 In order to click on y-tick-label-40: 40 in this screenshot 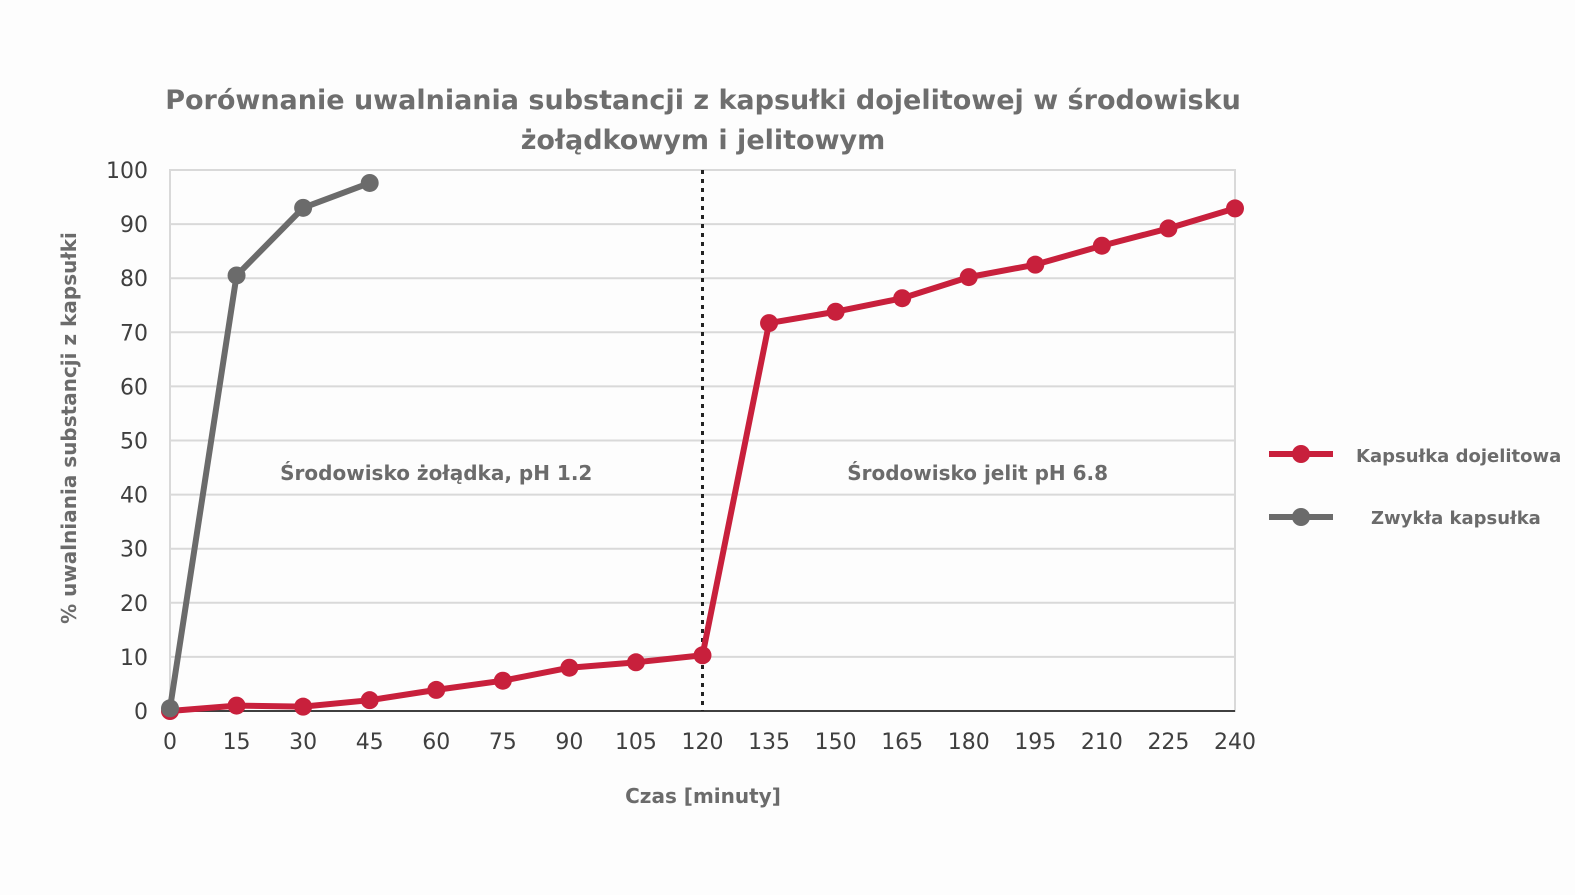, I will do `click(134, 496)`.